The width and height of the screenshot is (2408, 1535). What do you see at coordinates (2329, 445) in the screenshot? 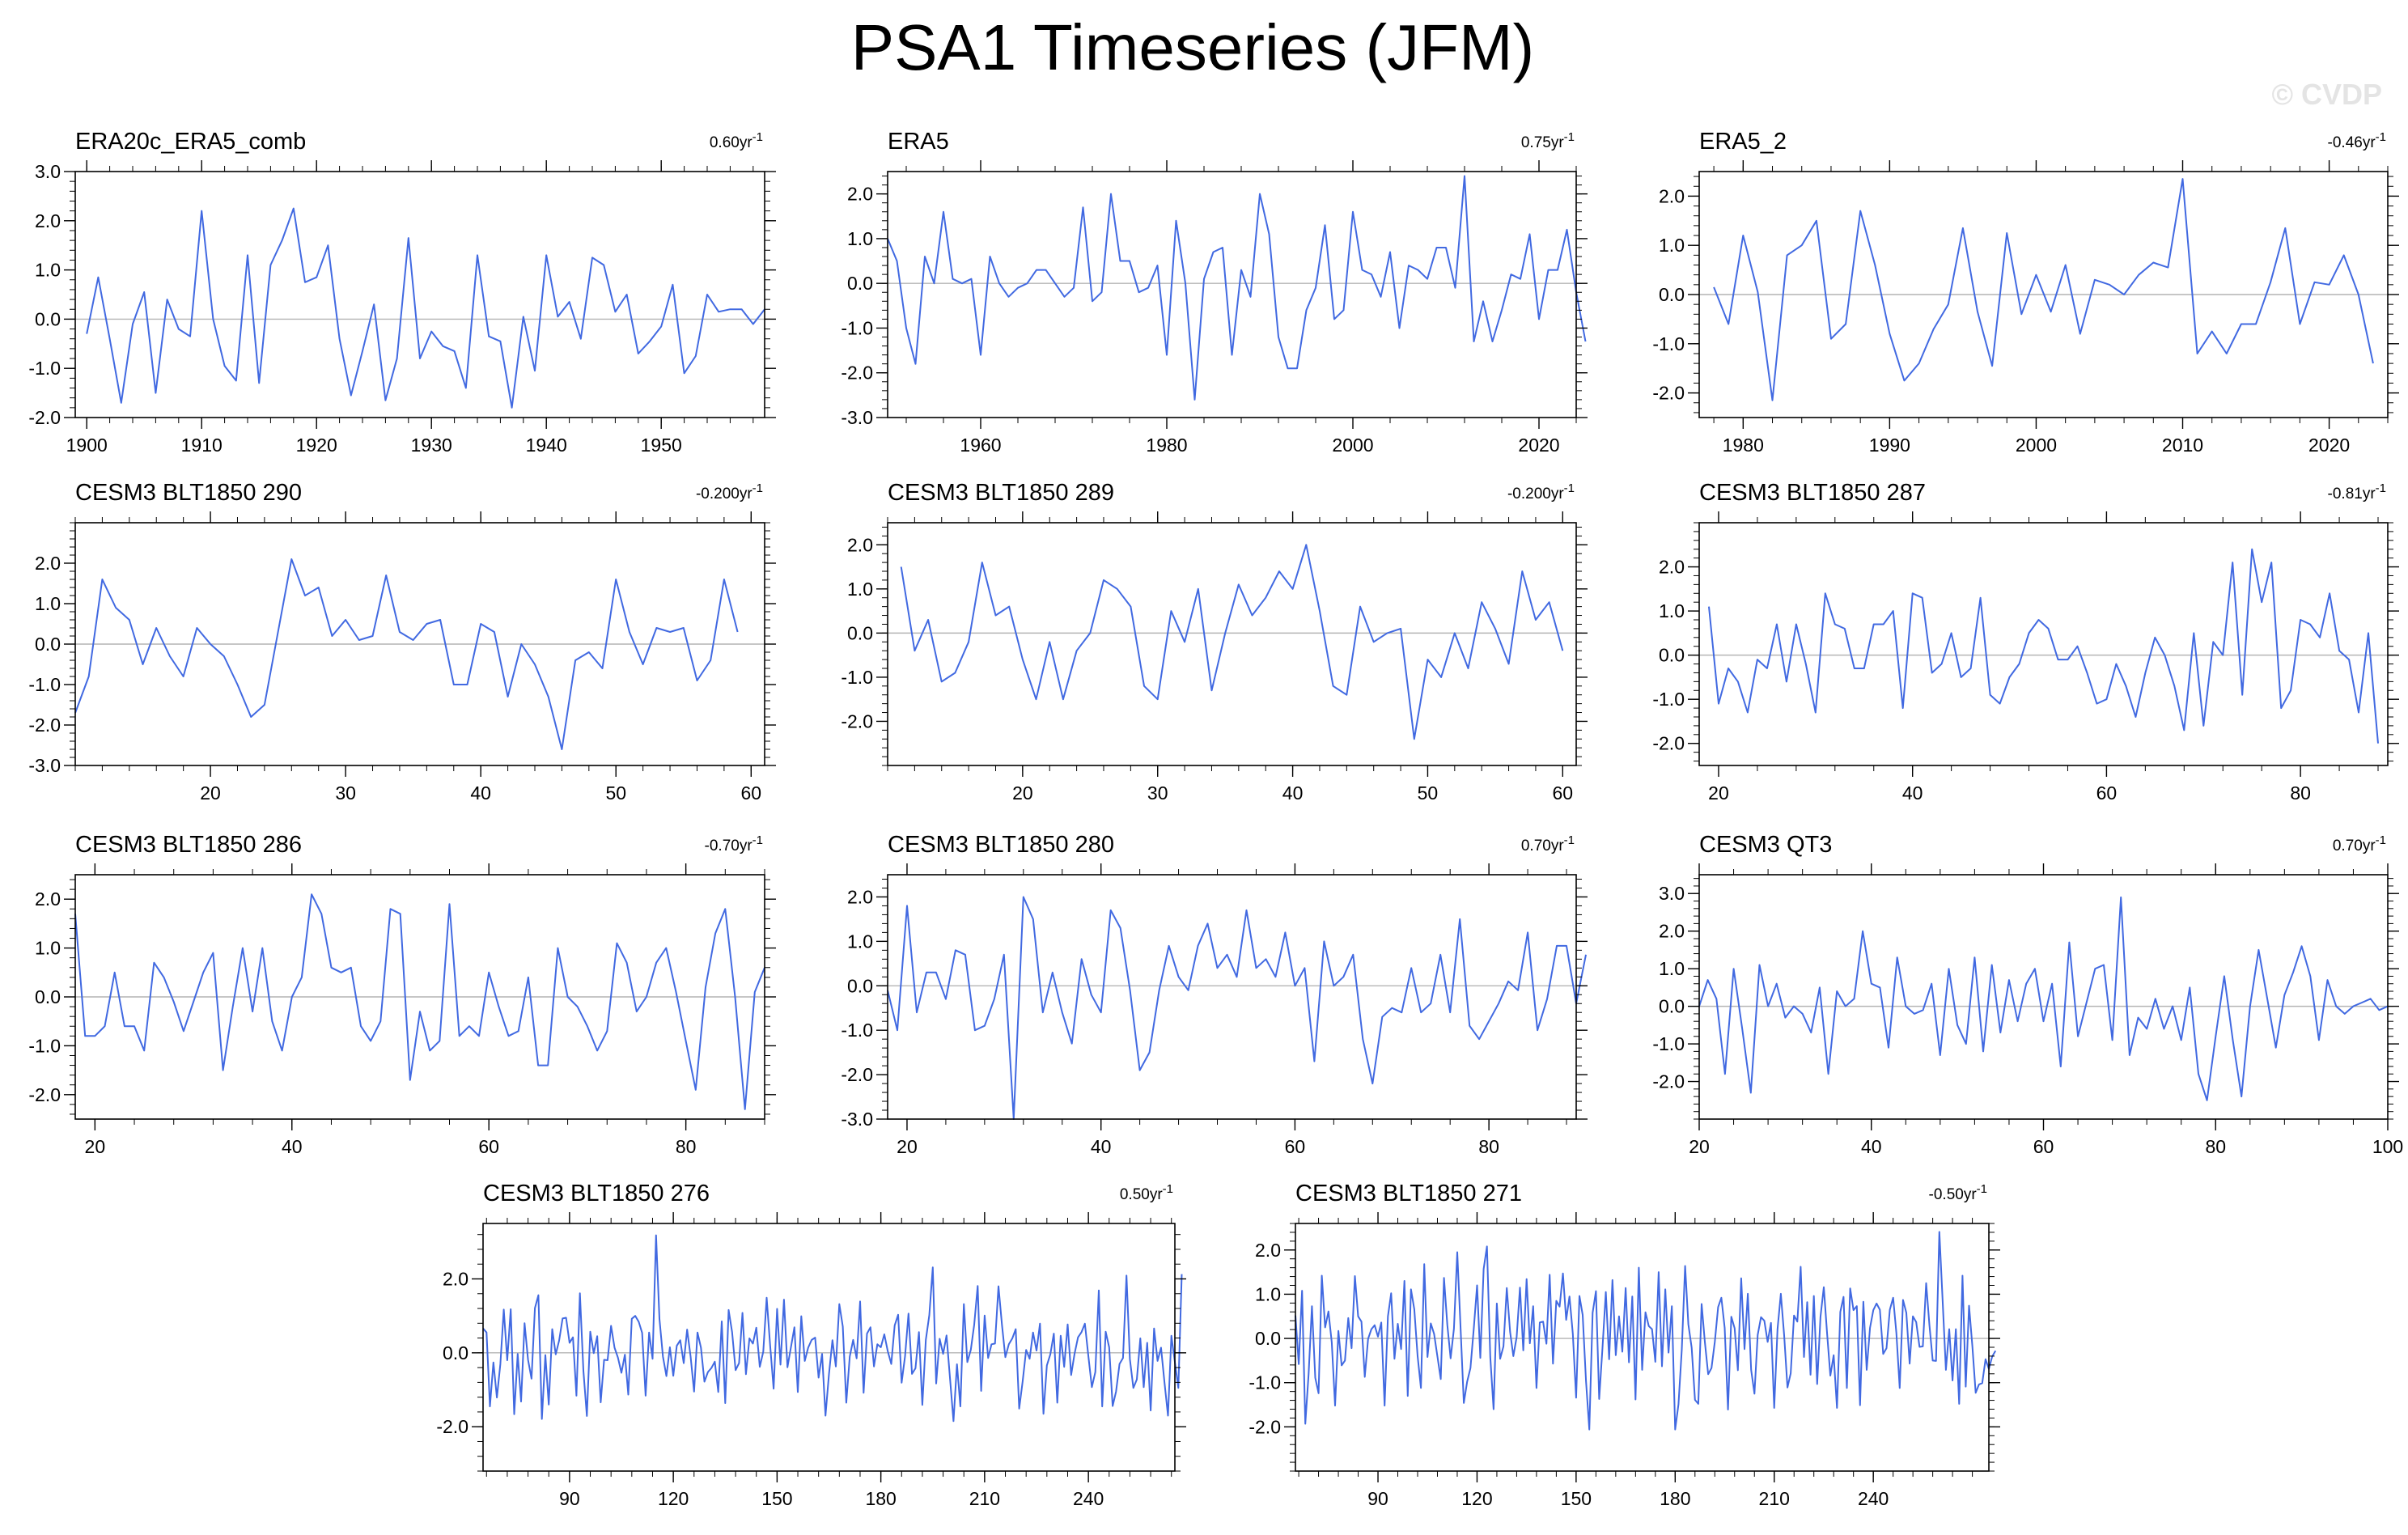
I see `x-tick-label: 2020` at bounding box center [2329, 445].